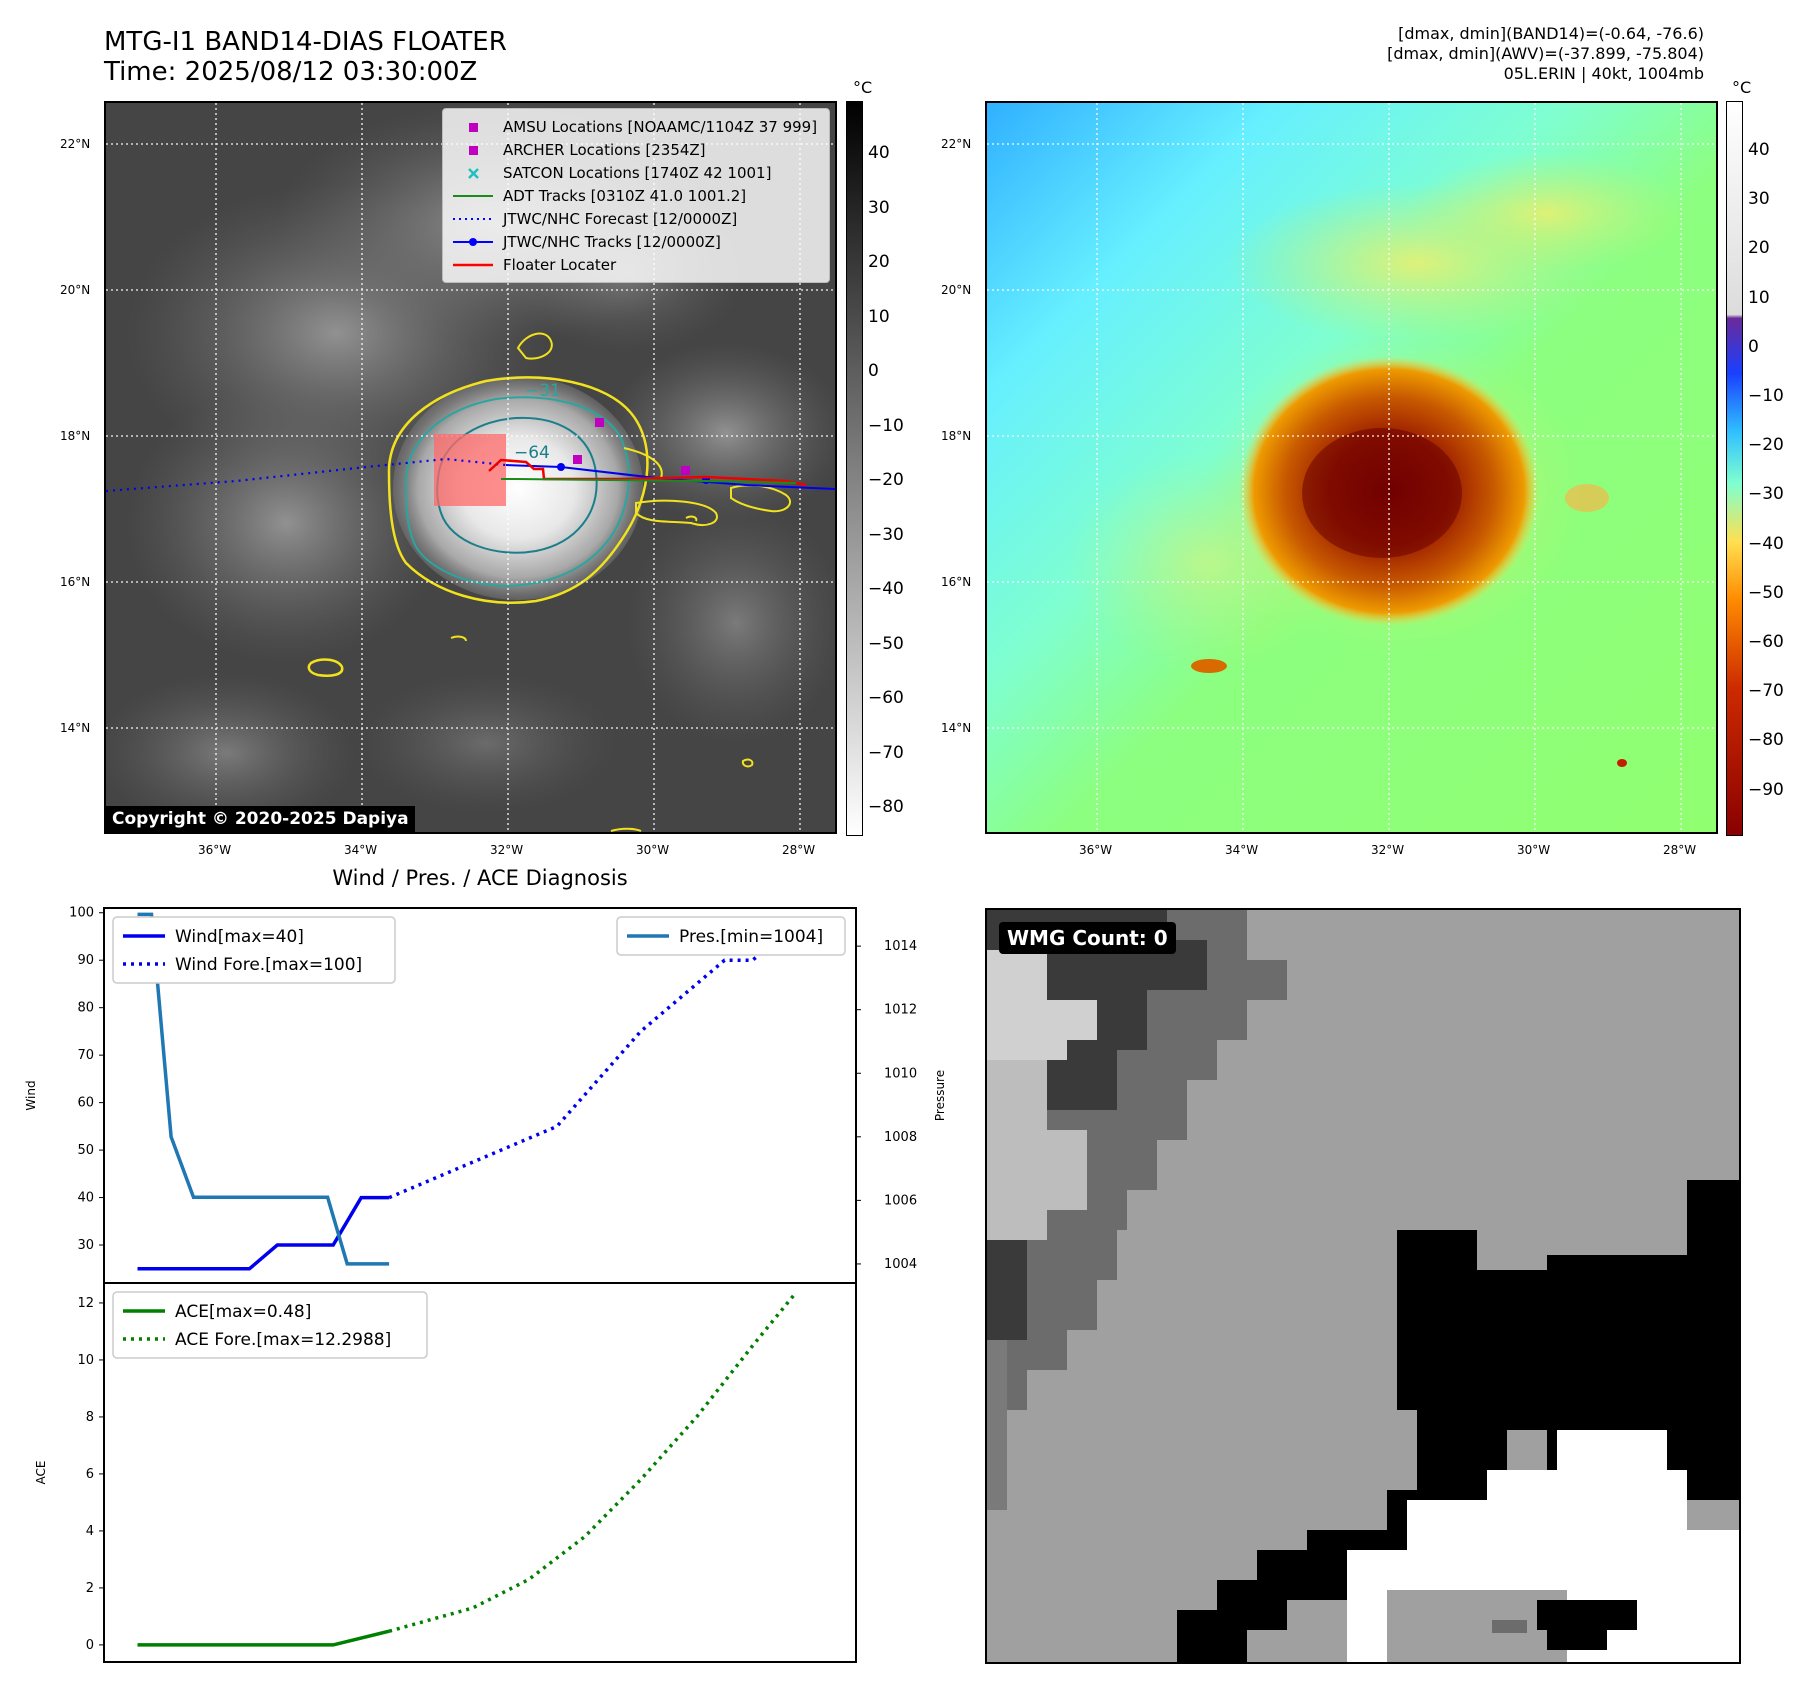 The width and height of the screenshot is (1797, 1690). I want to click on wind-ytick-label: 30, so click(85, 1245).